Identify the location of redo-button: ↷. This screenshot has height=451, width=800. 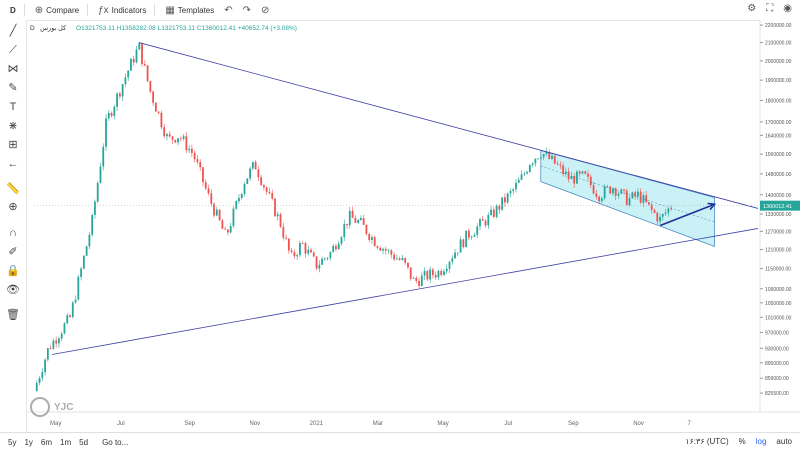
(247, 10).